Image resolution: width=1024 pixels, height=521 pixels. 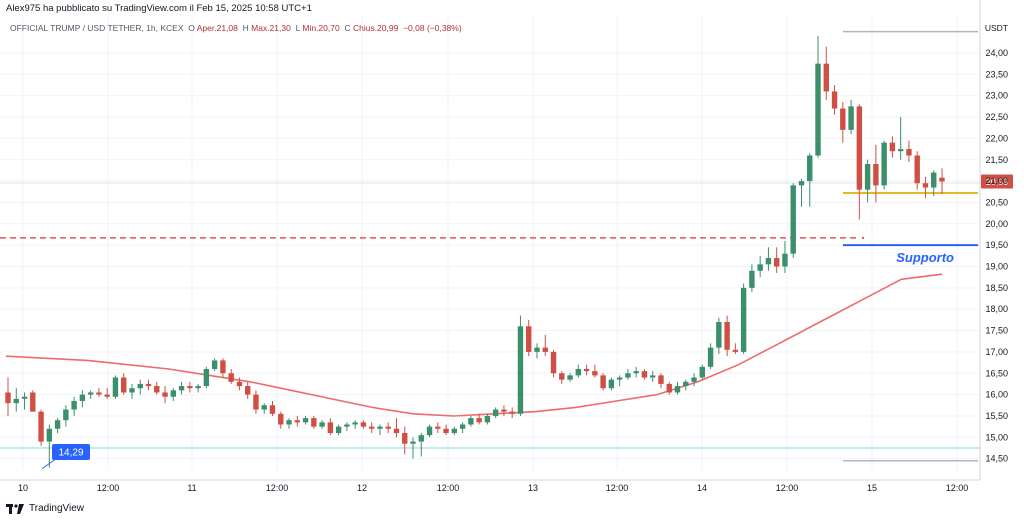 I want to click on y-tick-label: 15,00, so click(x=996, y=437).